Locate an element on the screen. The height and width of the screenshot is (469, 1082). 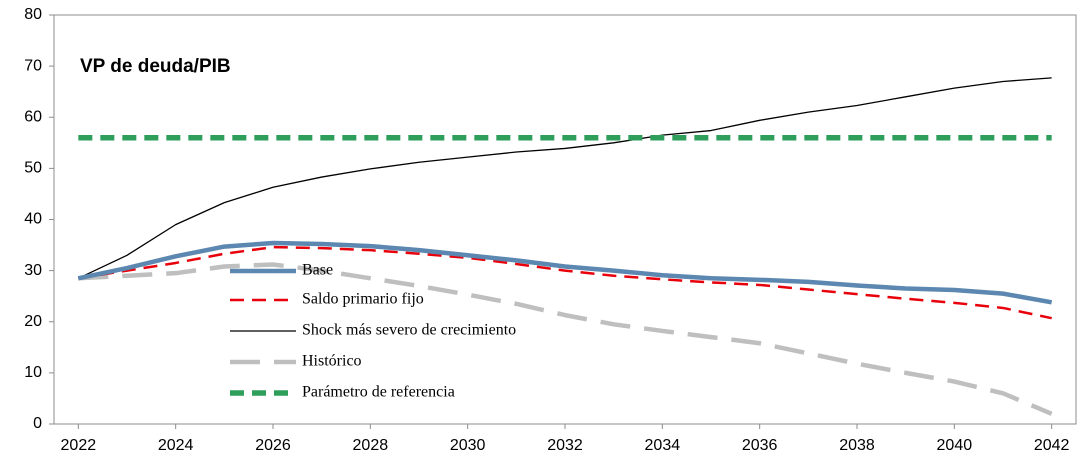
y-tick-label: 40 is located at coordinates (33, 219).